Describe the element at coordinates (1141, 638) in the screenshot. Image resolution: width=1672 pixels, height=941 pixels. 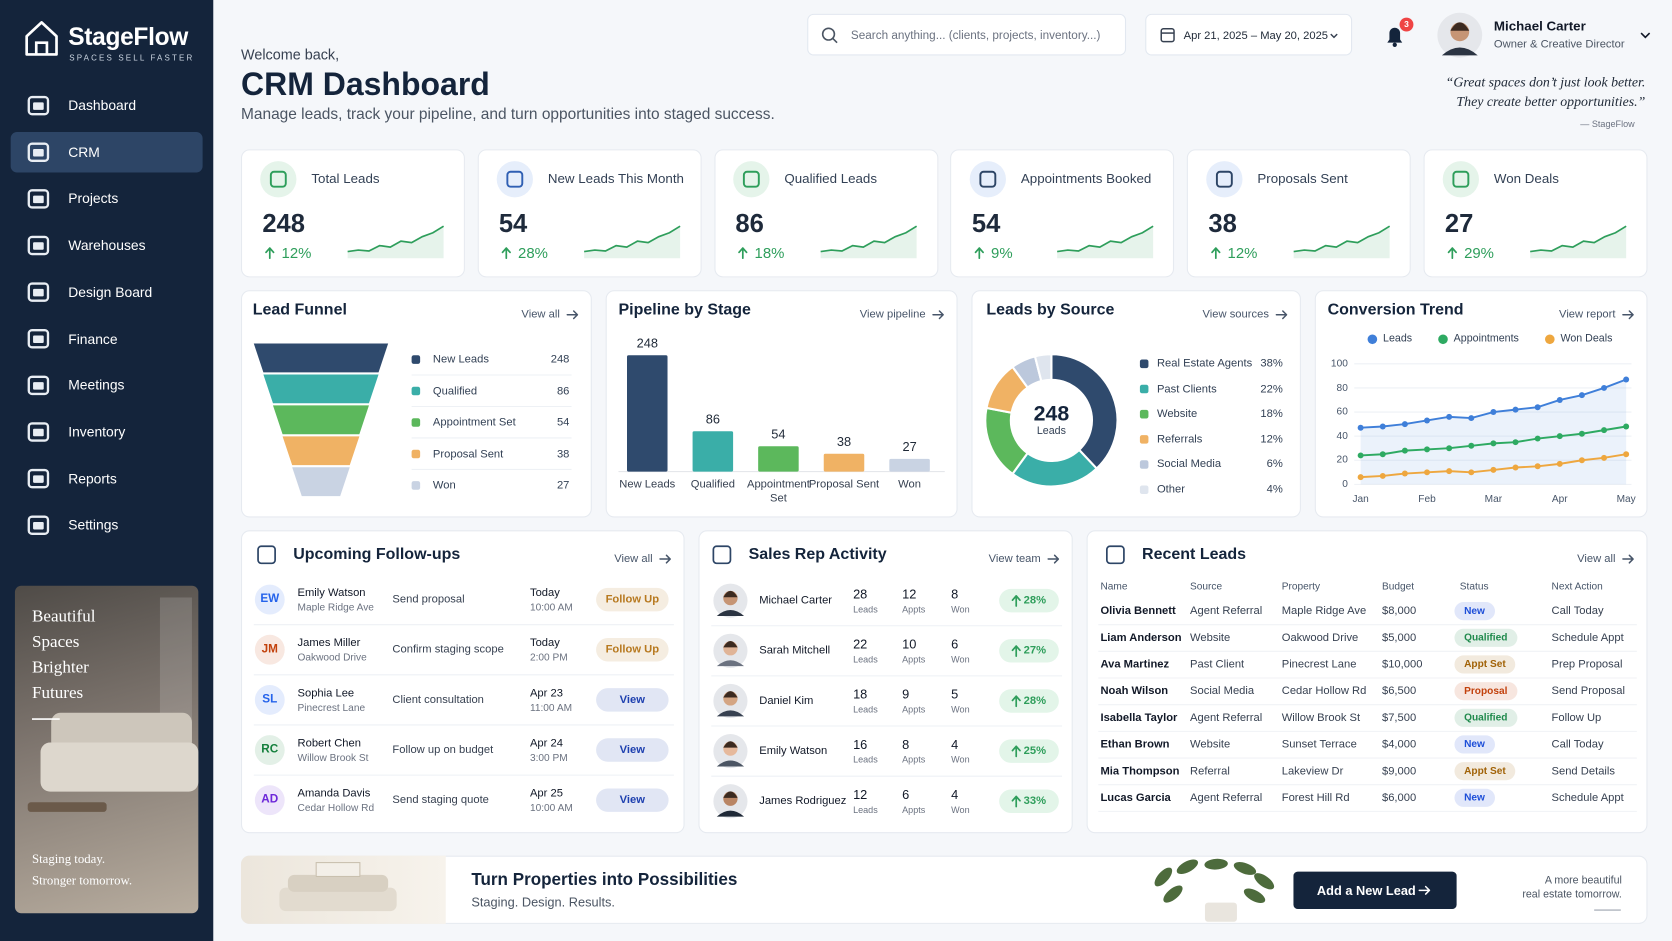
I see `lead-name: Liam Anderson` at that location.